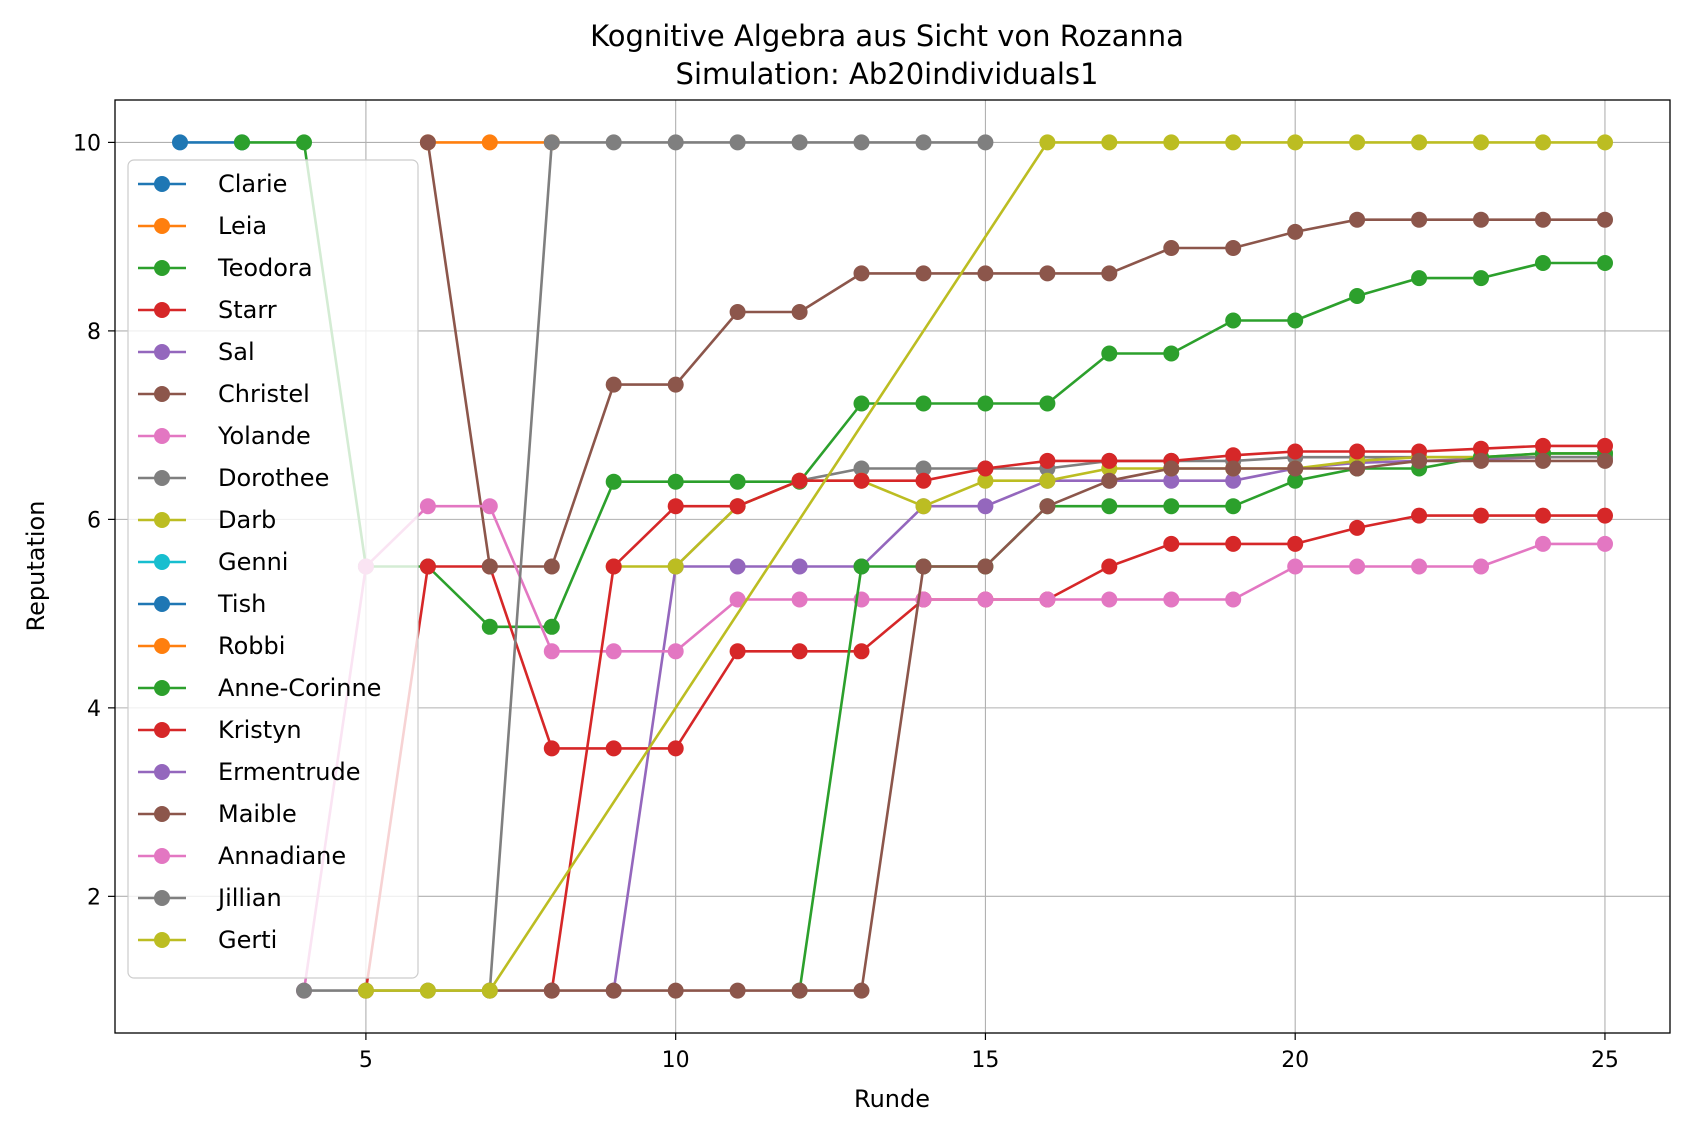 Image resolution: width=1683 pixels, height=1131 pixels. I want to click on y-tick-label: 2, so click(94, 897).